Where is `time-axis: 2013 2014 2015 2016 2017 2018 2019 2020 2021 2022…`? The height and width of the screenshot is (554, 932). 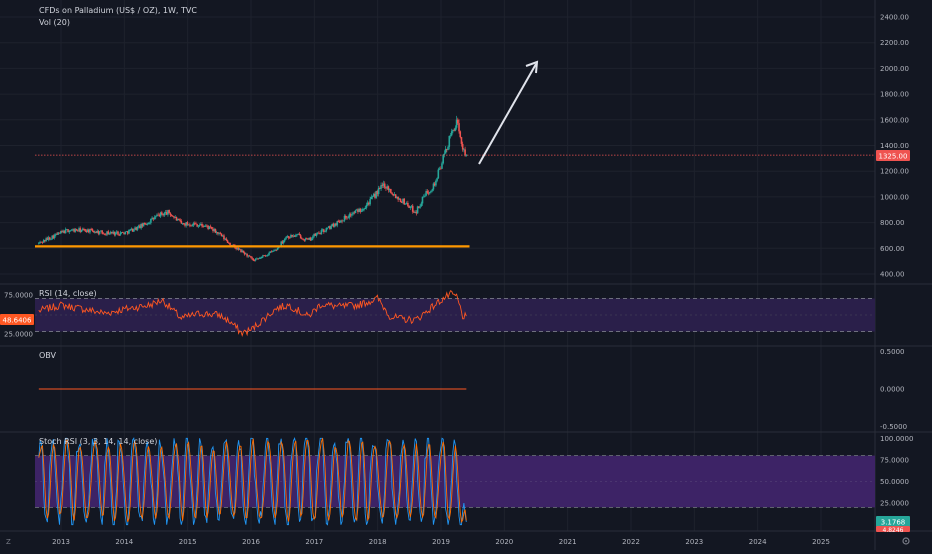 time-axis: 2013 2014 2015 2016 2017 2018 2019 2020 2021 2022… is located at coordinates (441, 542).